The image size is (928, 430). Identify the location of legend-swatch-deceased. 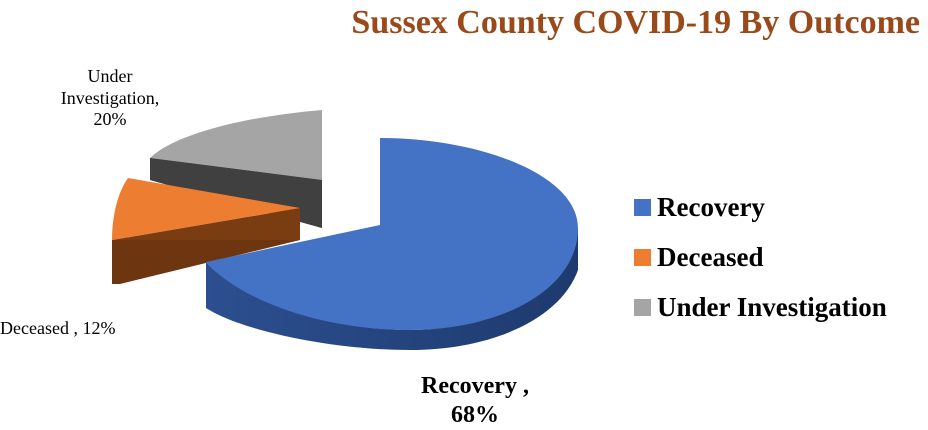
(642, 257).